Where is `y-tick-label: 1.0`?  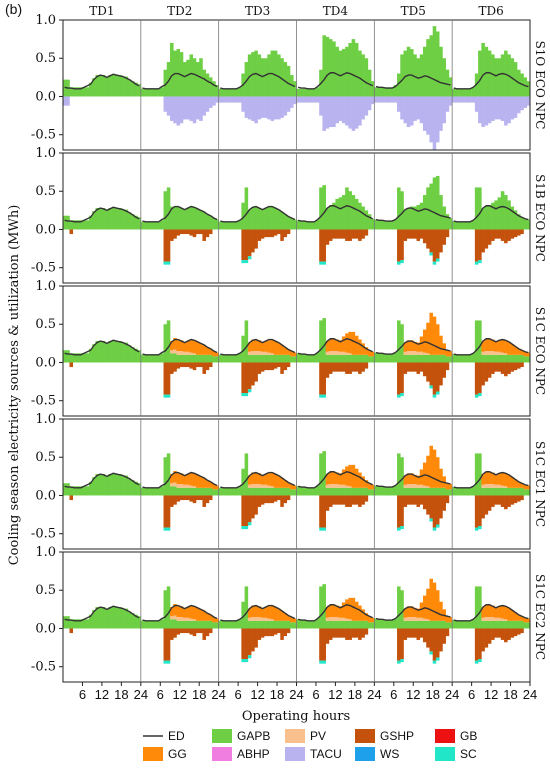 y-tick-label: 1.0 is located at coordinates (45, 552).